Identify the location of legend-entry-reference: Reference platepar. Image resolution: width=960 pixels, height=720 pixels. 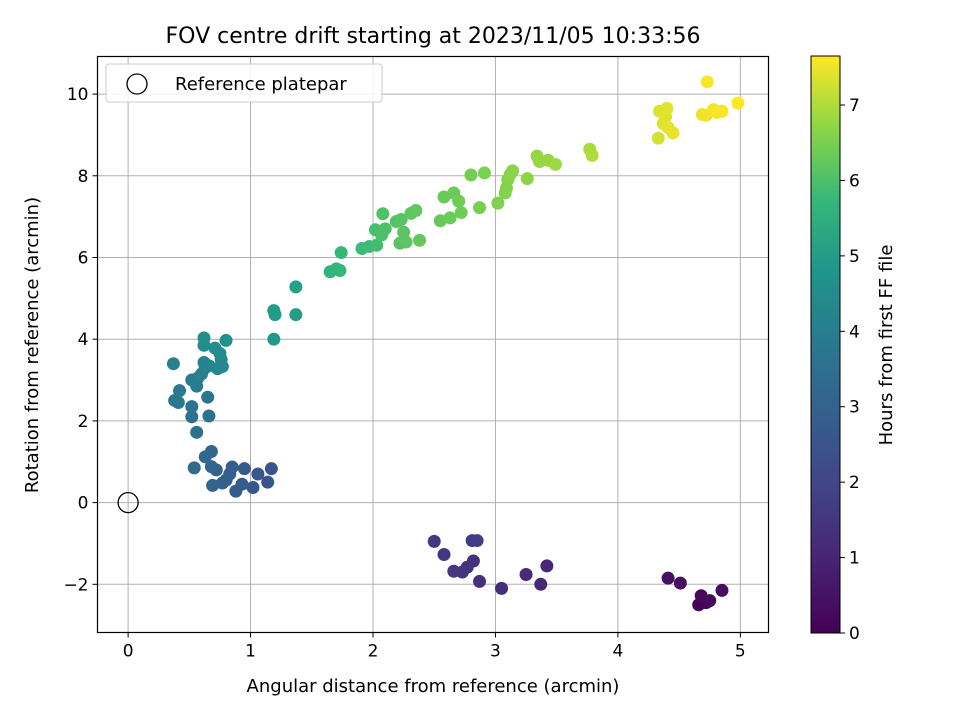
(261, 84).